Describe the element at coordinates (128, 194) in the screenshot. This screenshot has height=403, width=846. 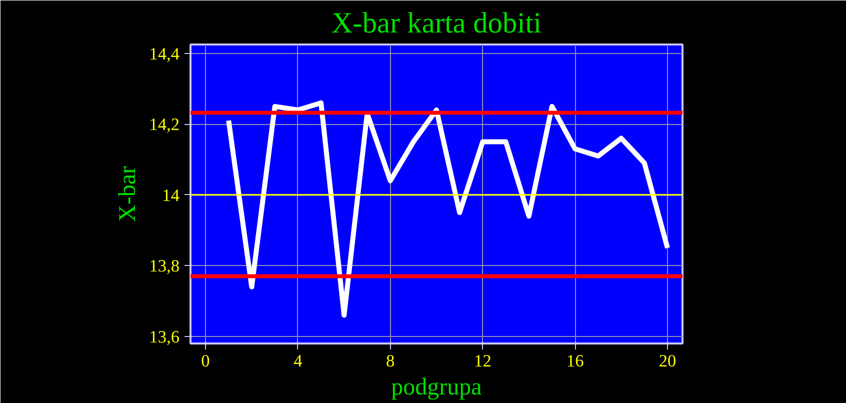
I see `y-axis-title: X-bar` at that location.